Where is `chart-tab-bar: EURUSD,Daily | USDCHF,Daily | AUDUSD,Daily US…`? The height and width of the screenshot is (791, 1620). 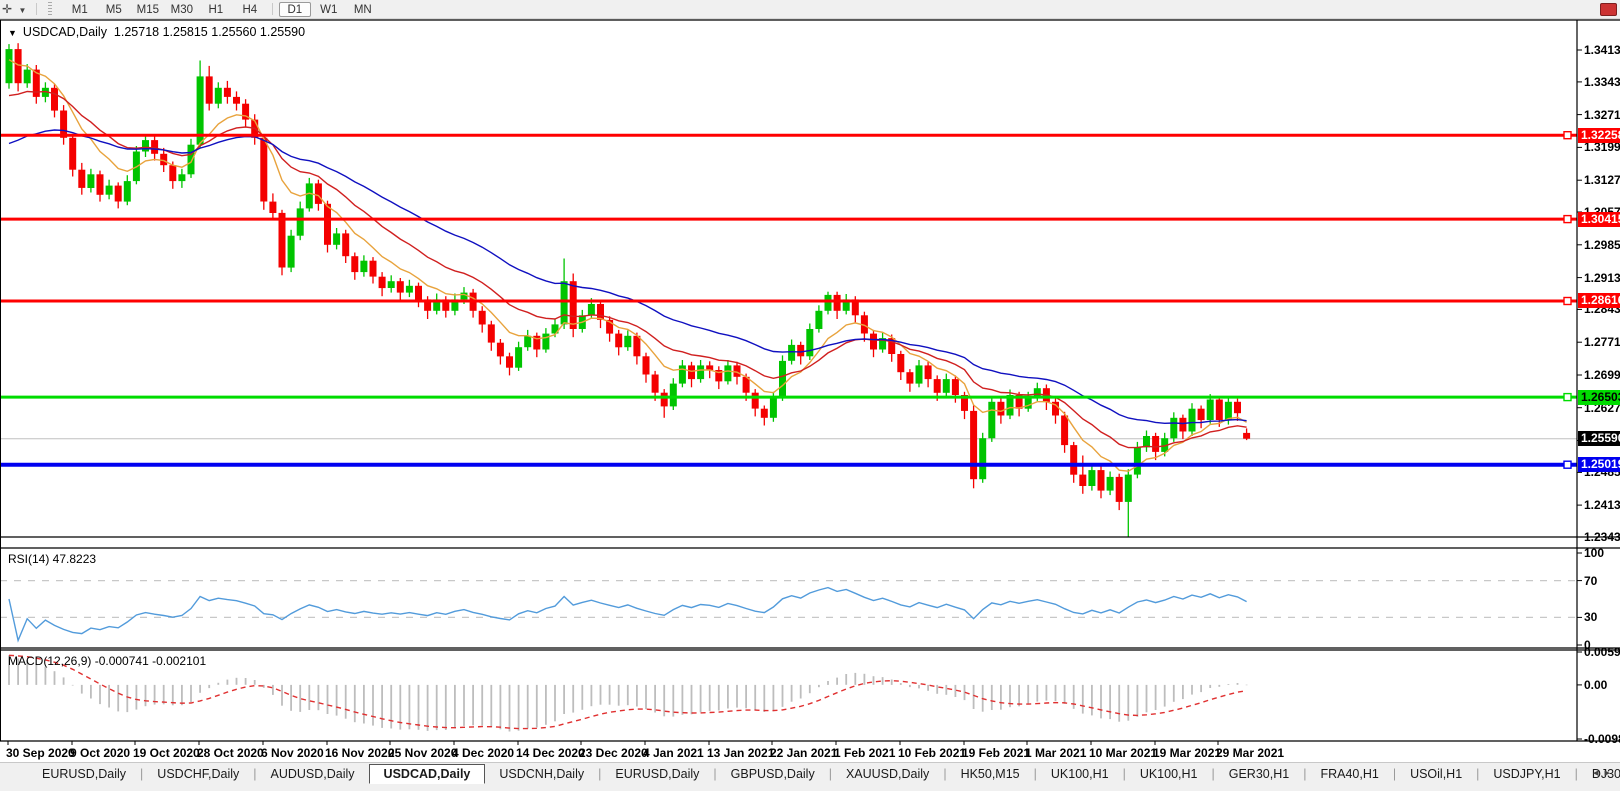
chart-tab-bar: EURUSD,Daily | USDCHF,Daily | AUDUSD,Daily US… is located at coordinates (810, 773).